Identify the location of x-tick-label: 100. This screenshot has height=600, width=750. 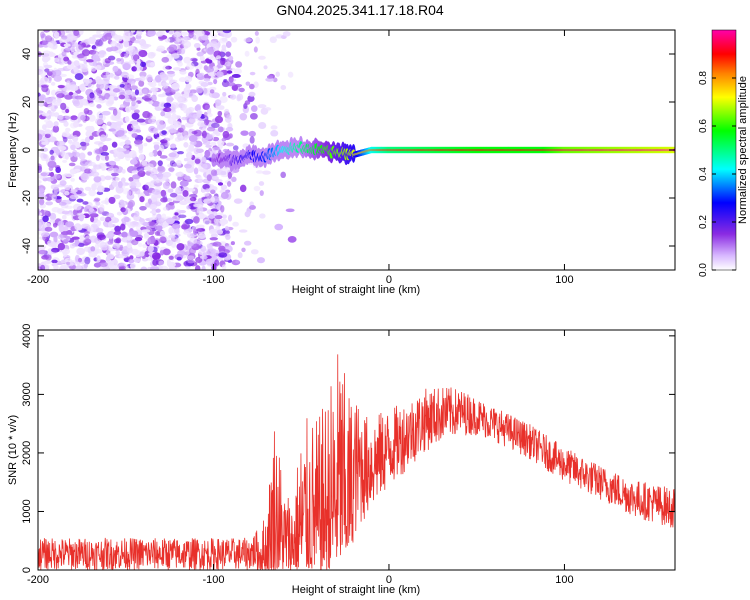
(564, 280).